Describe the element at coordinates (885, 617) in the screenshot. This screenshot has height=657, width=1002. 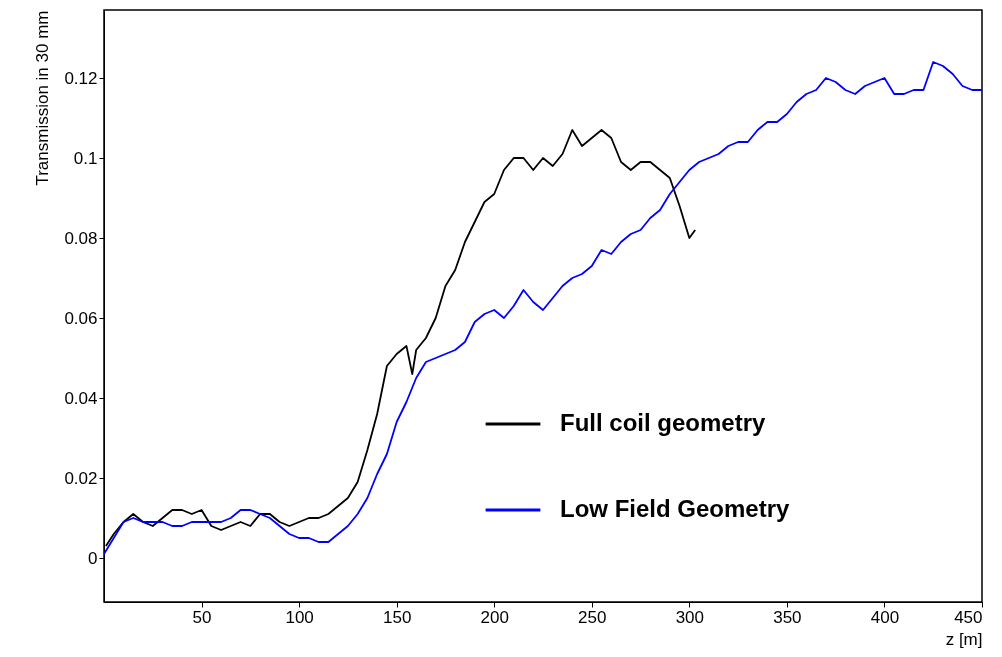
I see `x-tick-label: 400` at that location.